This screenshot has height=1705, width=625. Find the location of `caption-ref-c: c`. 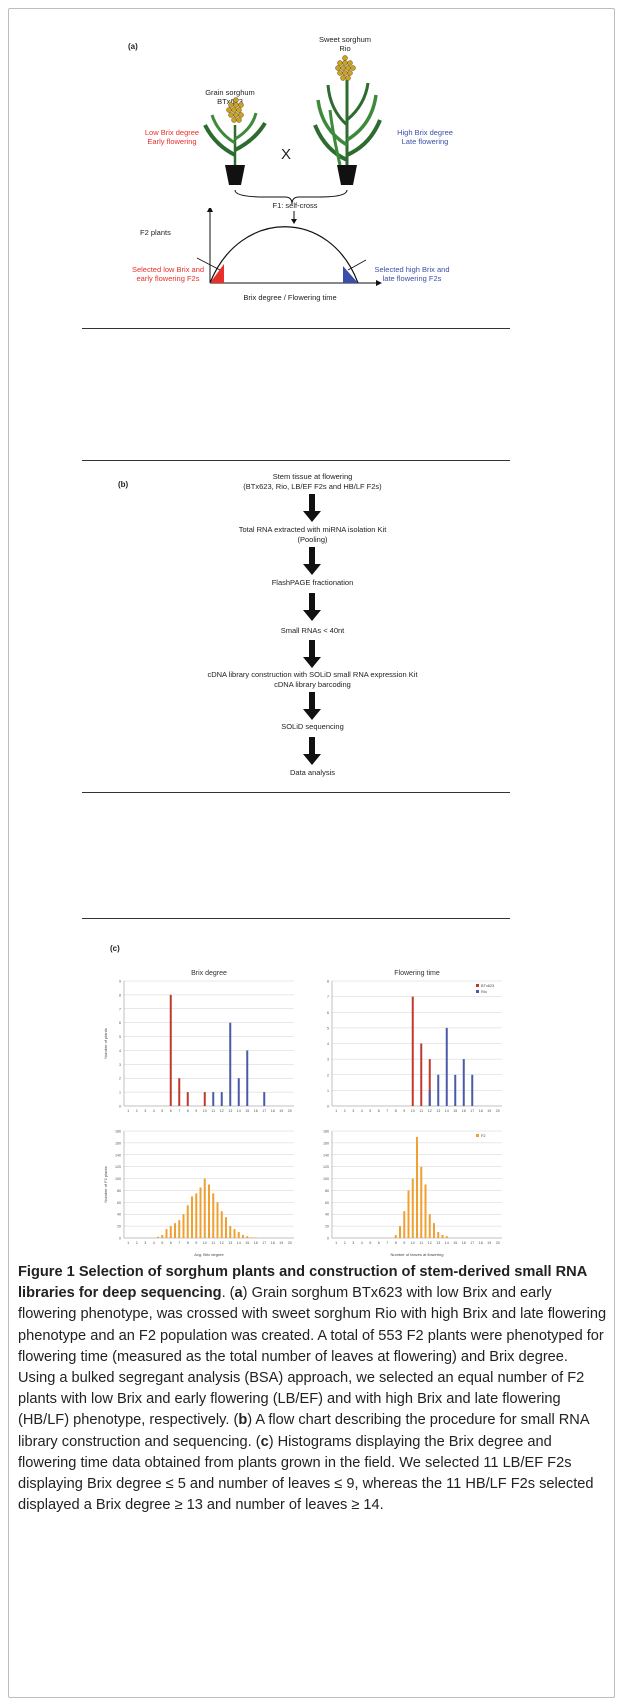

caption-ref-c: c is located at coordinates (264, 1441).